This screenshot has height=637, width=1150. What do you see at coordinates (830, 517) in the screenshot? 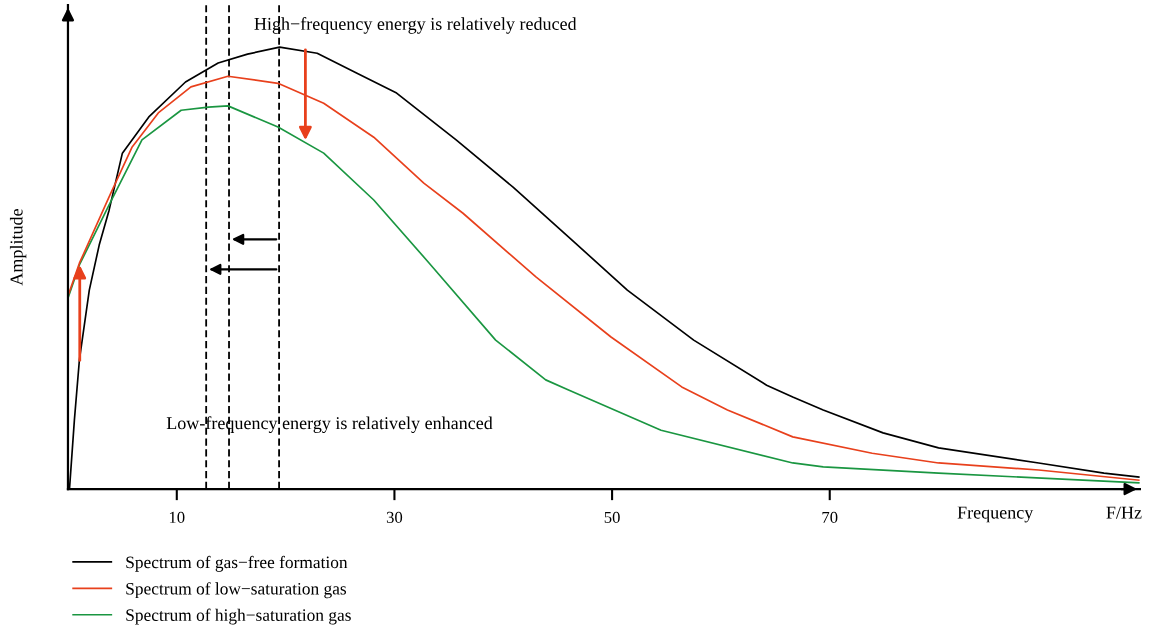
I see `x-tick-label: 70` at bounding box center [830, 517].